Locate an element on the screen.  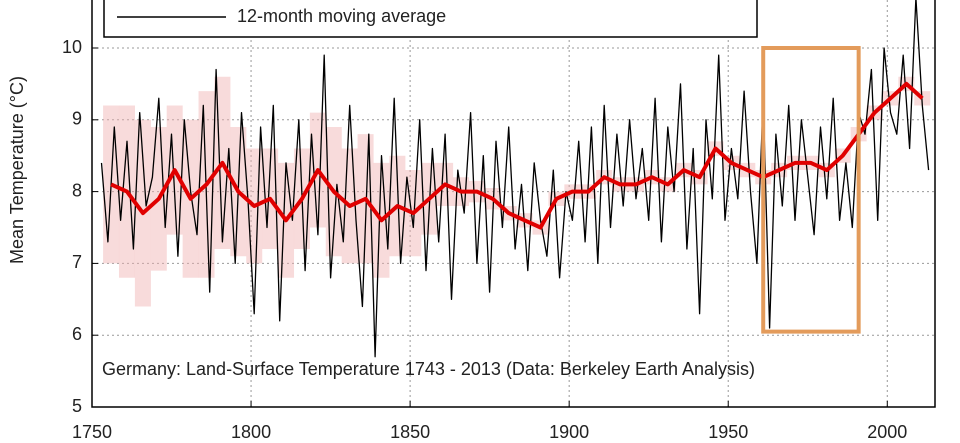
y-tick-label: 7 is located at coordinates (77, 262).